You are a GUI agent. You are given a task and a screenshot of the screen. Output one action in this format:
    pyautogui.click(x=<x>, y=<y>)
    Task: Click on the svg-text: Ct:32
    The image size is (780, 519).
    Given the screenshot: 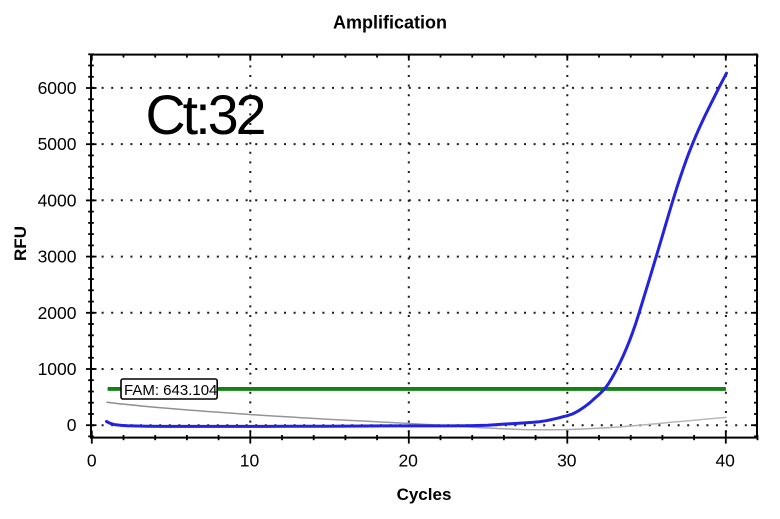 What is the action you would take?
    pyautogui.click(x=205, y=115)
    